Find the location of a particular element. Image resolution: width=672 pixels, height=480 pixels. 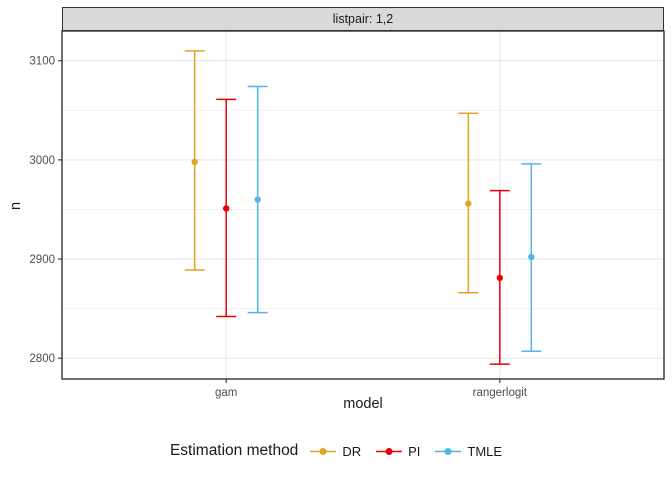

x-tick-label: rangerlogit is located at coordinates (500, 393).